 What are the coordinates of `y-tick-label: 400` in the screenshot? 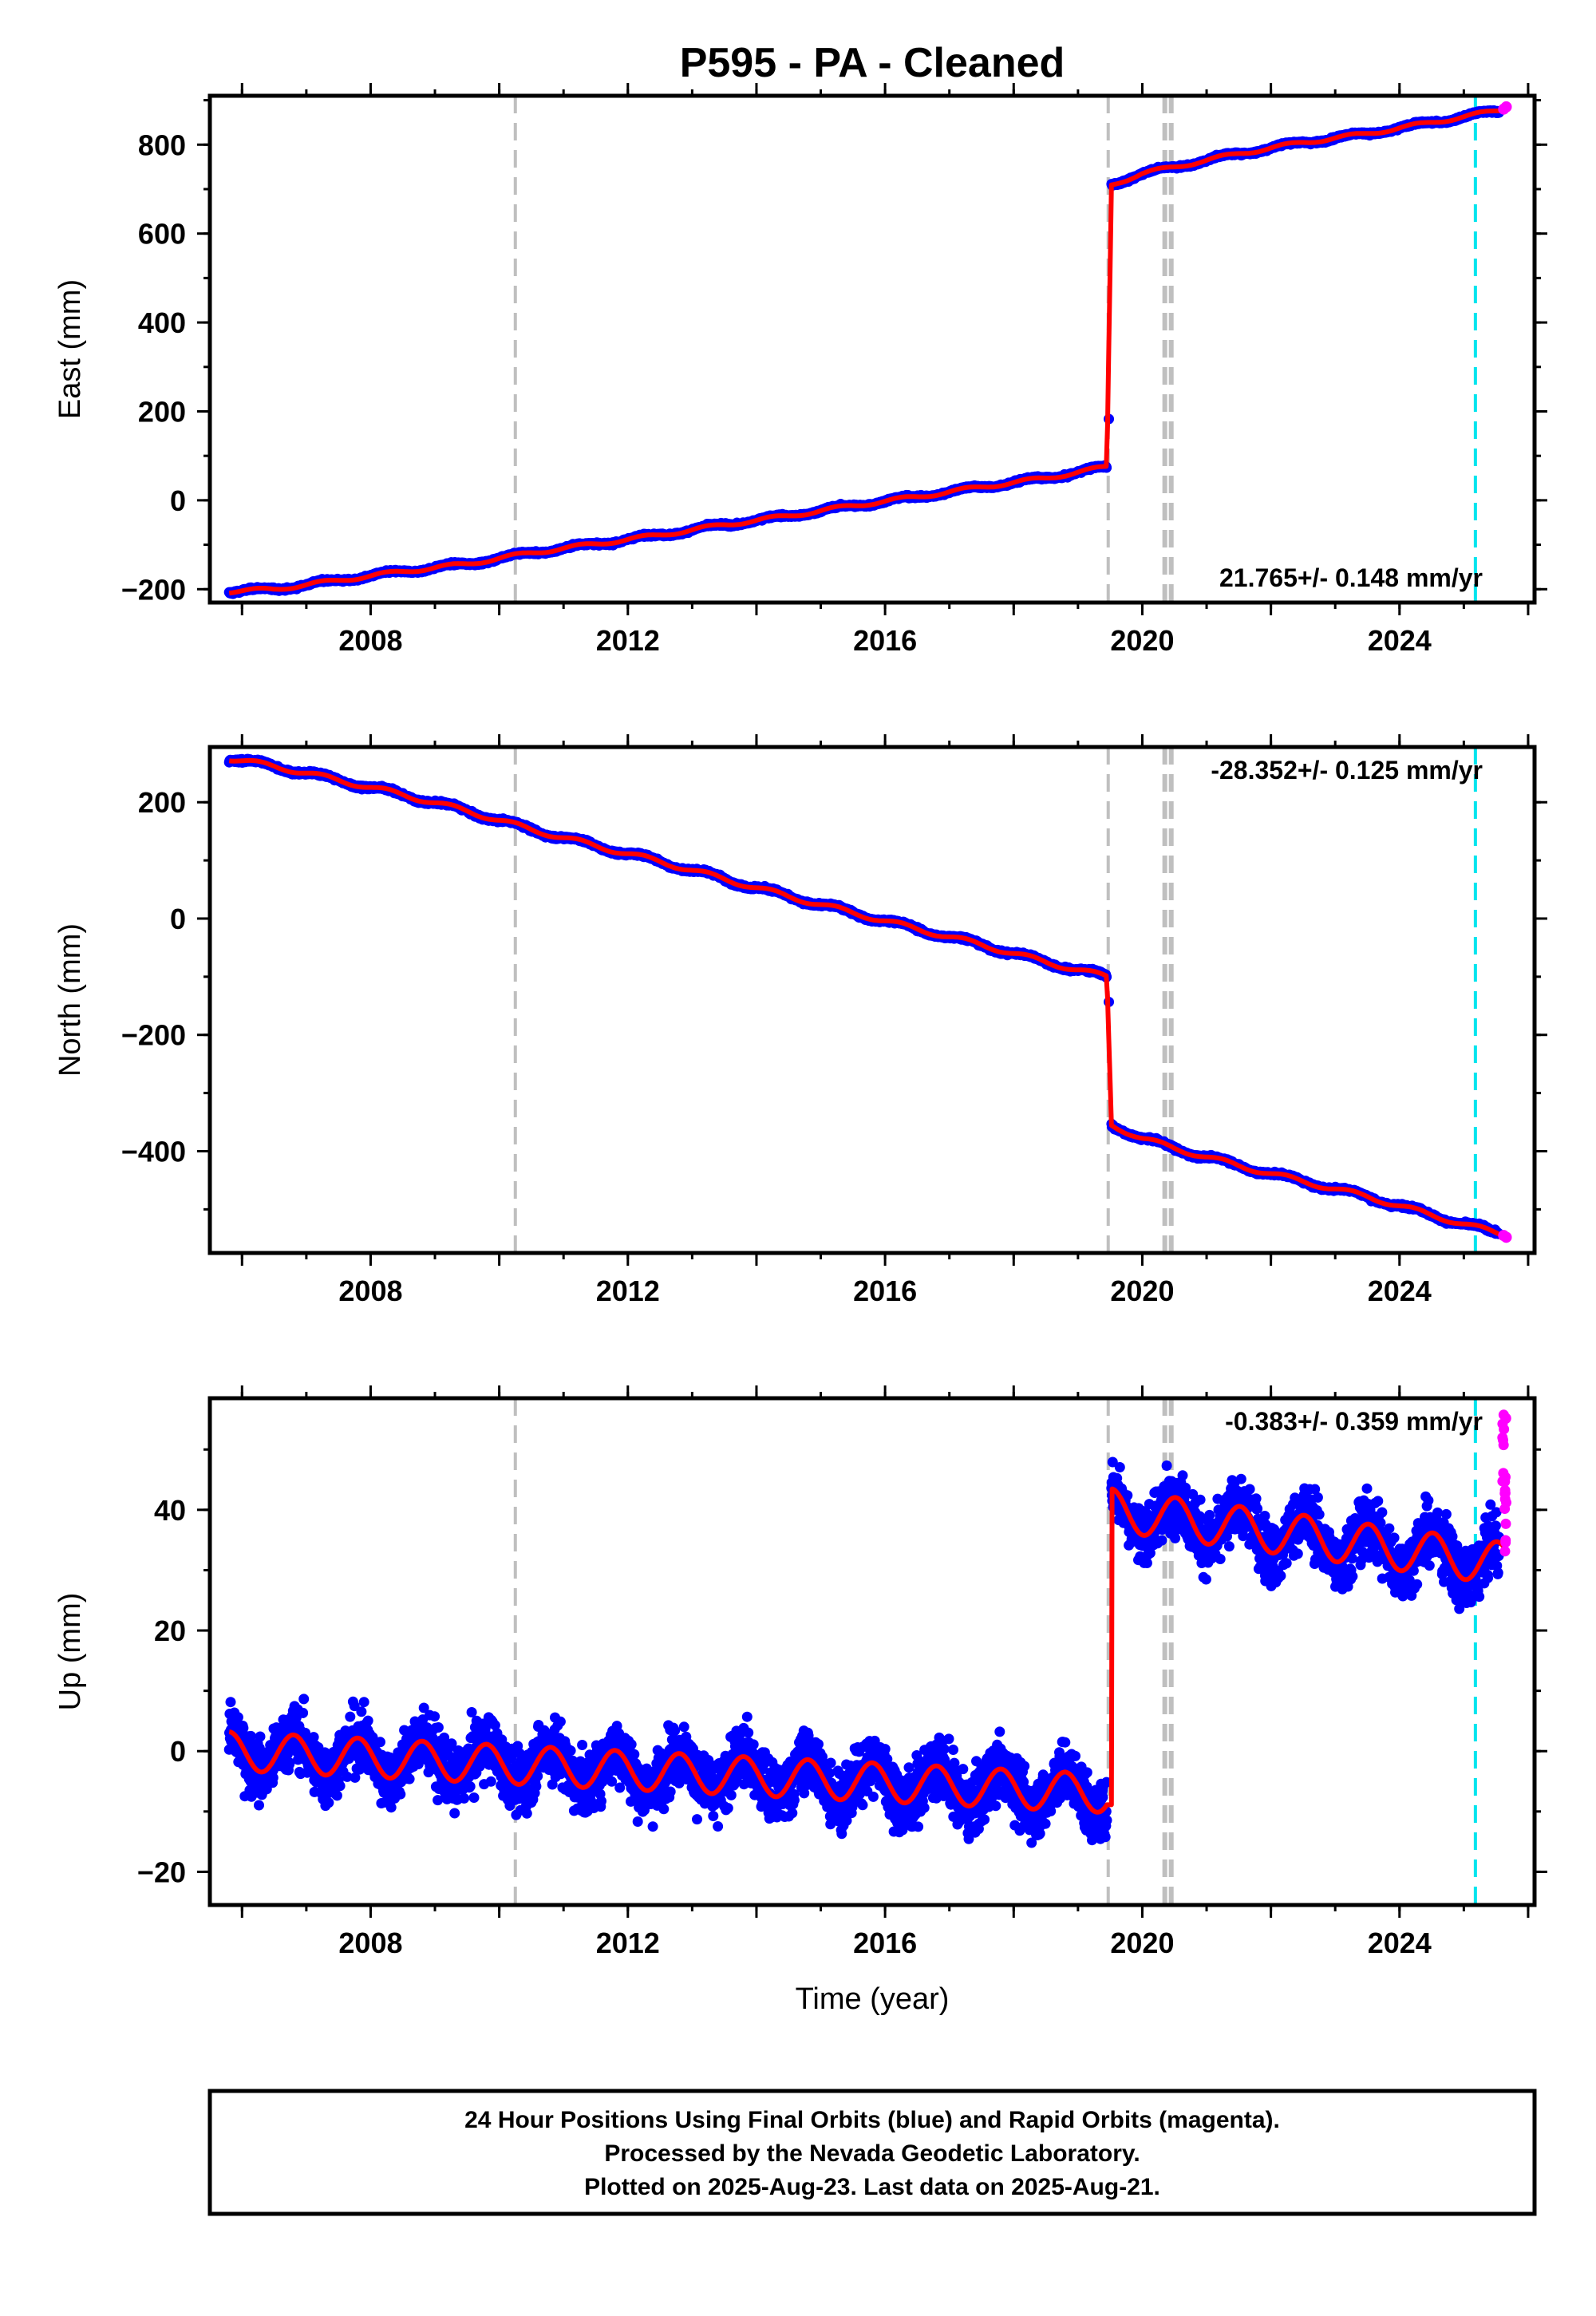 It's located at (162, 322).